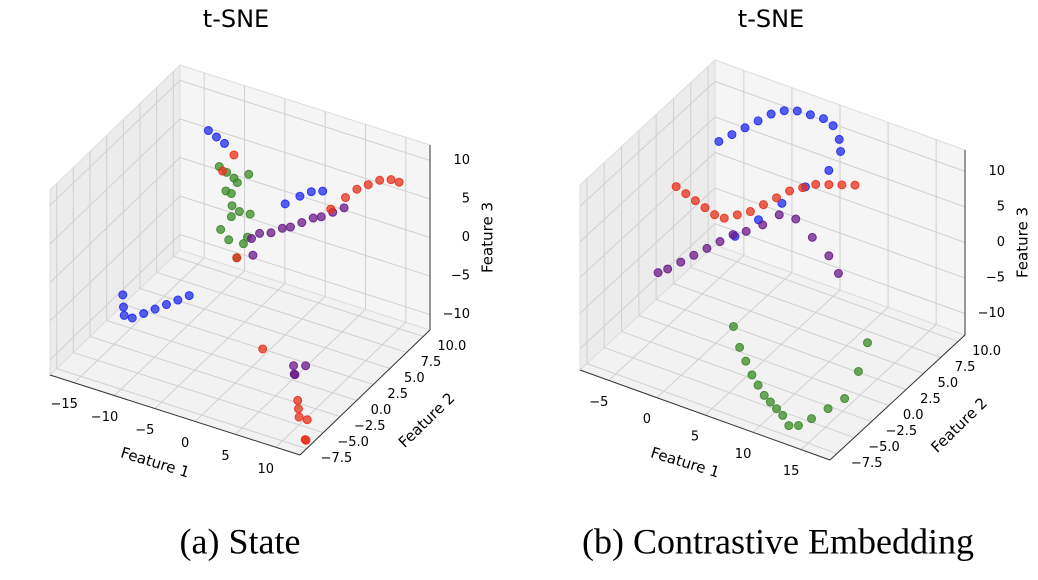 The height and width of the screenshot is (580, 1038). What do you see at coordinates (695, 437) in the screenshot?
I see `x-tick-label: 5` at bounding box center [695, 437].